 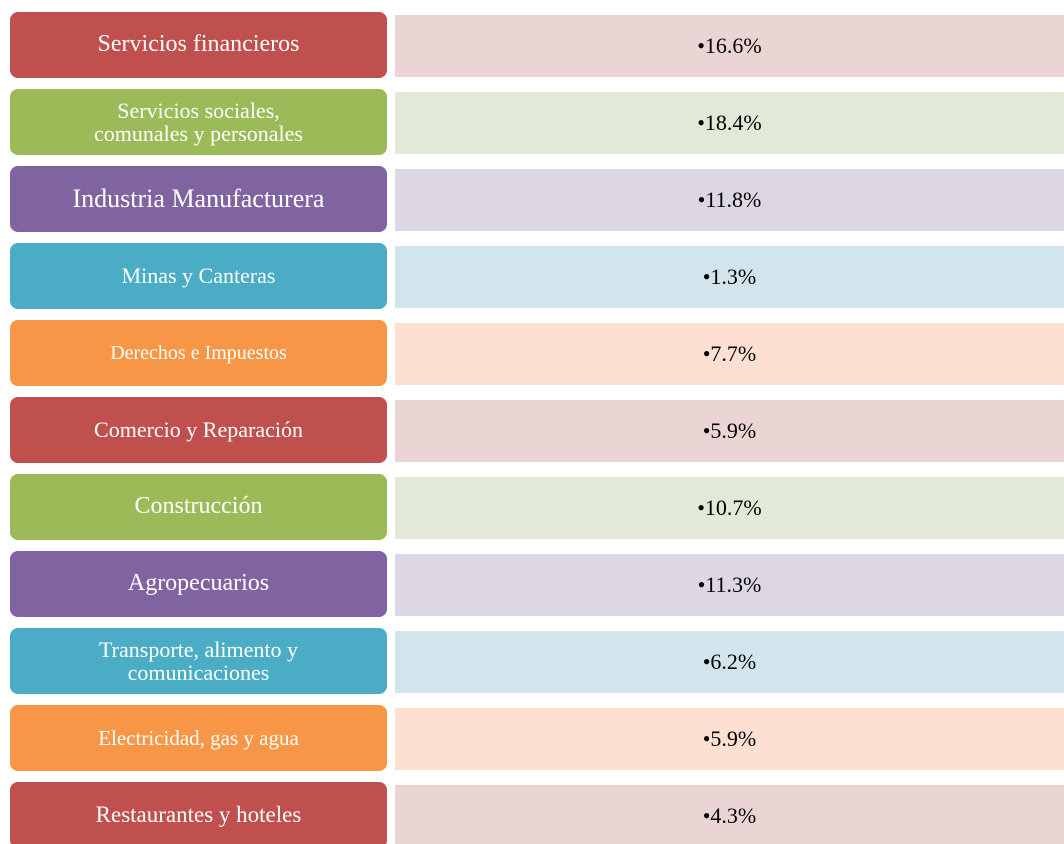 What do you see at coordinates (198, 672) in the screenshot?
I see `category-label: comunicaciones` at bounding box center [198, 672].